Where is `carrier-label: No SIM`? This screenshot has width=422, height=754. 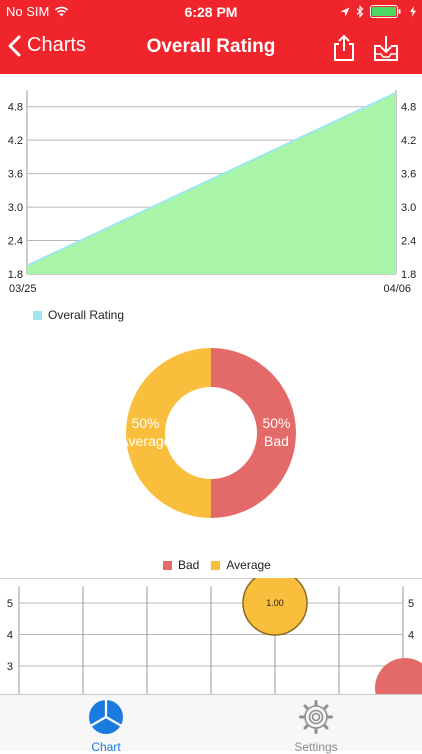
carrier-label: No SIM is located at coordinates (28, 11).